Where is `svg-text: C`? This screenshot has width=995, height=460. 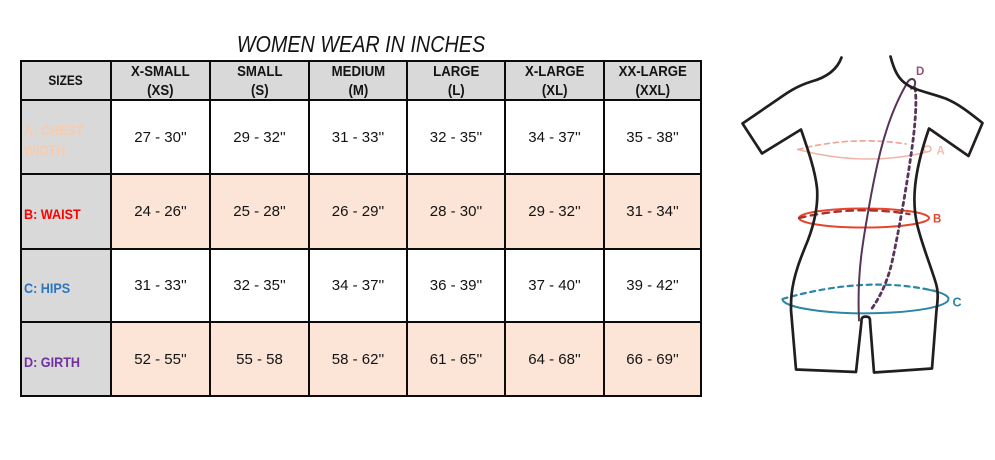 svg-text: C is located at coordinates (957, 303).